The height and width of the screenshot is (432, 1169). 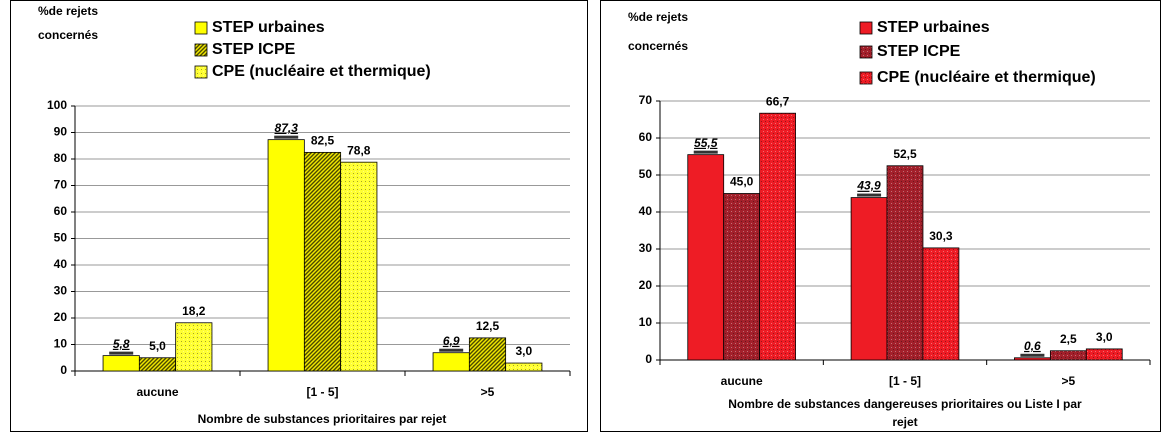 What do you see at coordinates (904, 422) in the screenshot?
I see `x-axis-label: rejet` at bounding box center [904, 422].